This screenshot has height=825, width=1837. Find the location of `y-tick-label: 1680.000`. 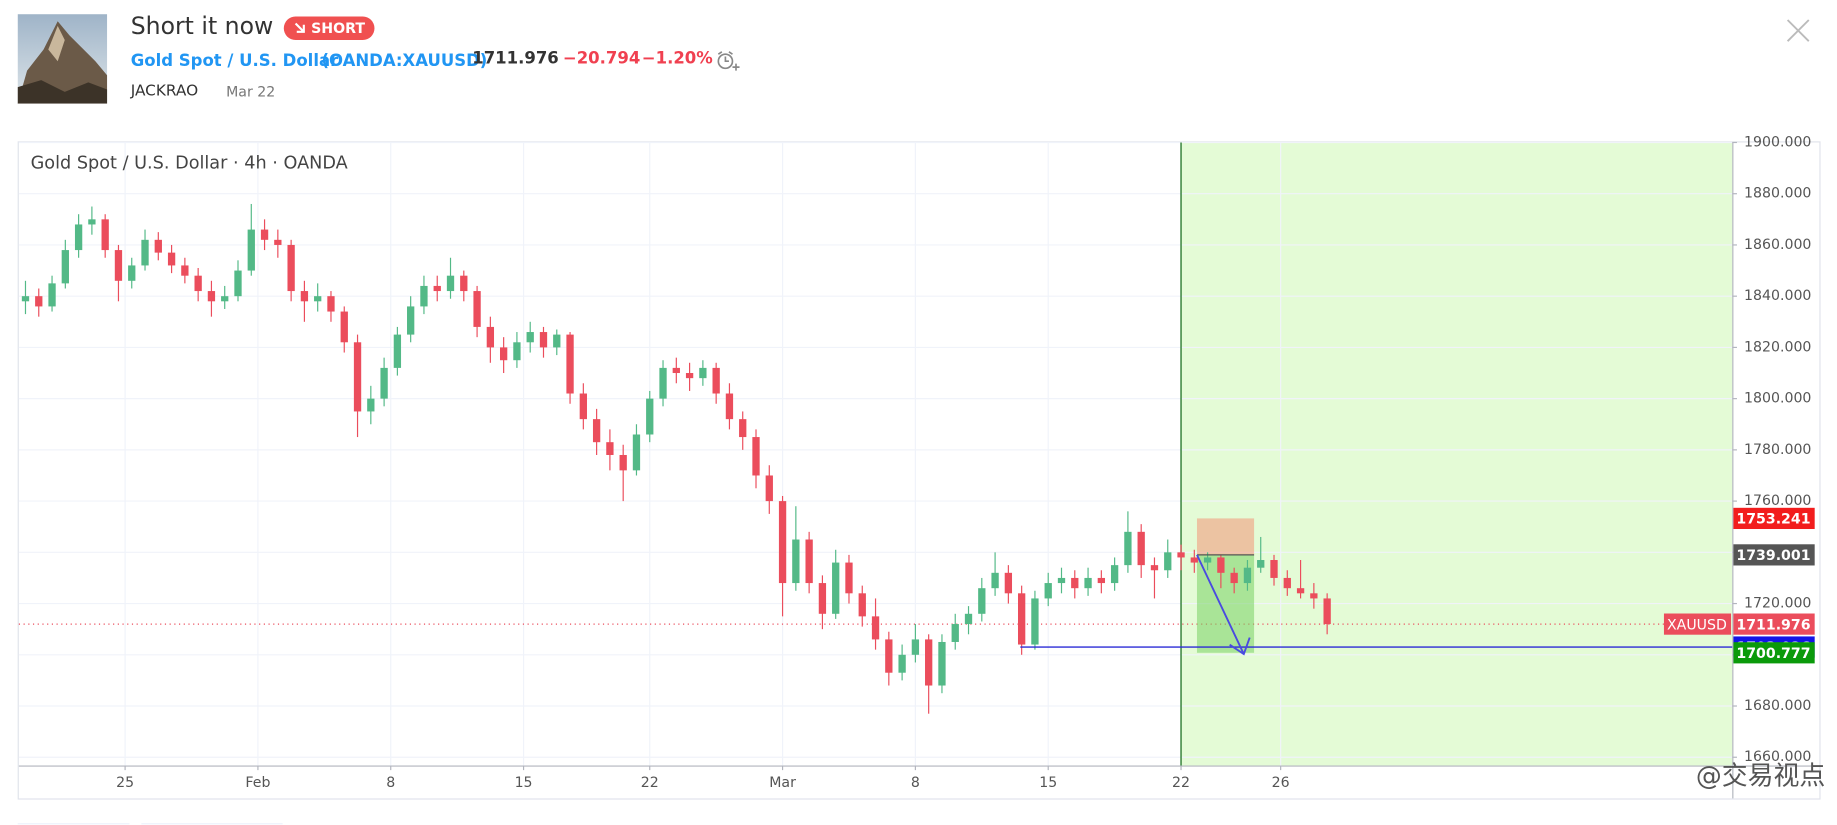

y-tick-label: 1680.000 is located at coordinates (1777, 706).